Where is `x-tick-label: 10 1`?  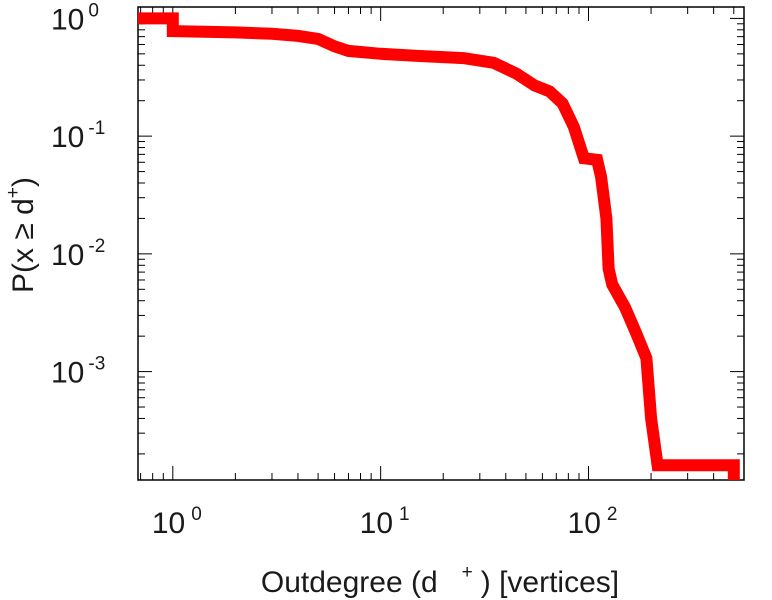
x-tick-label: 10 1 is located at coordinates (385, 522).